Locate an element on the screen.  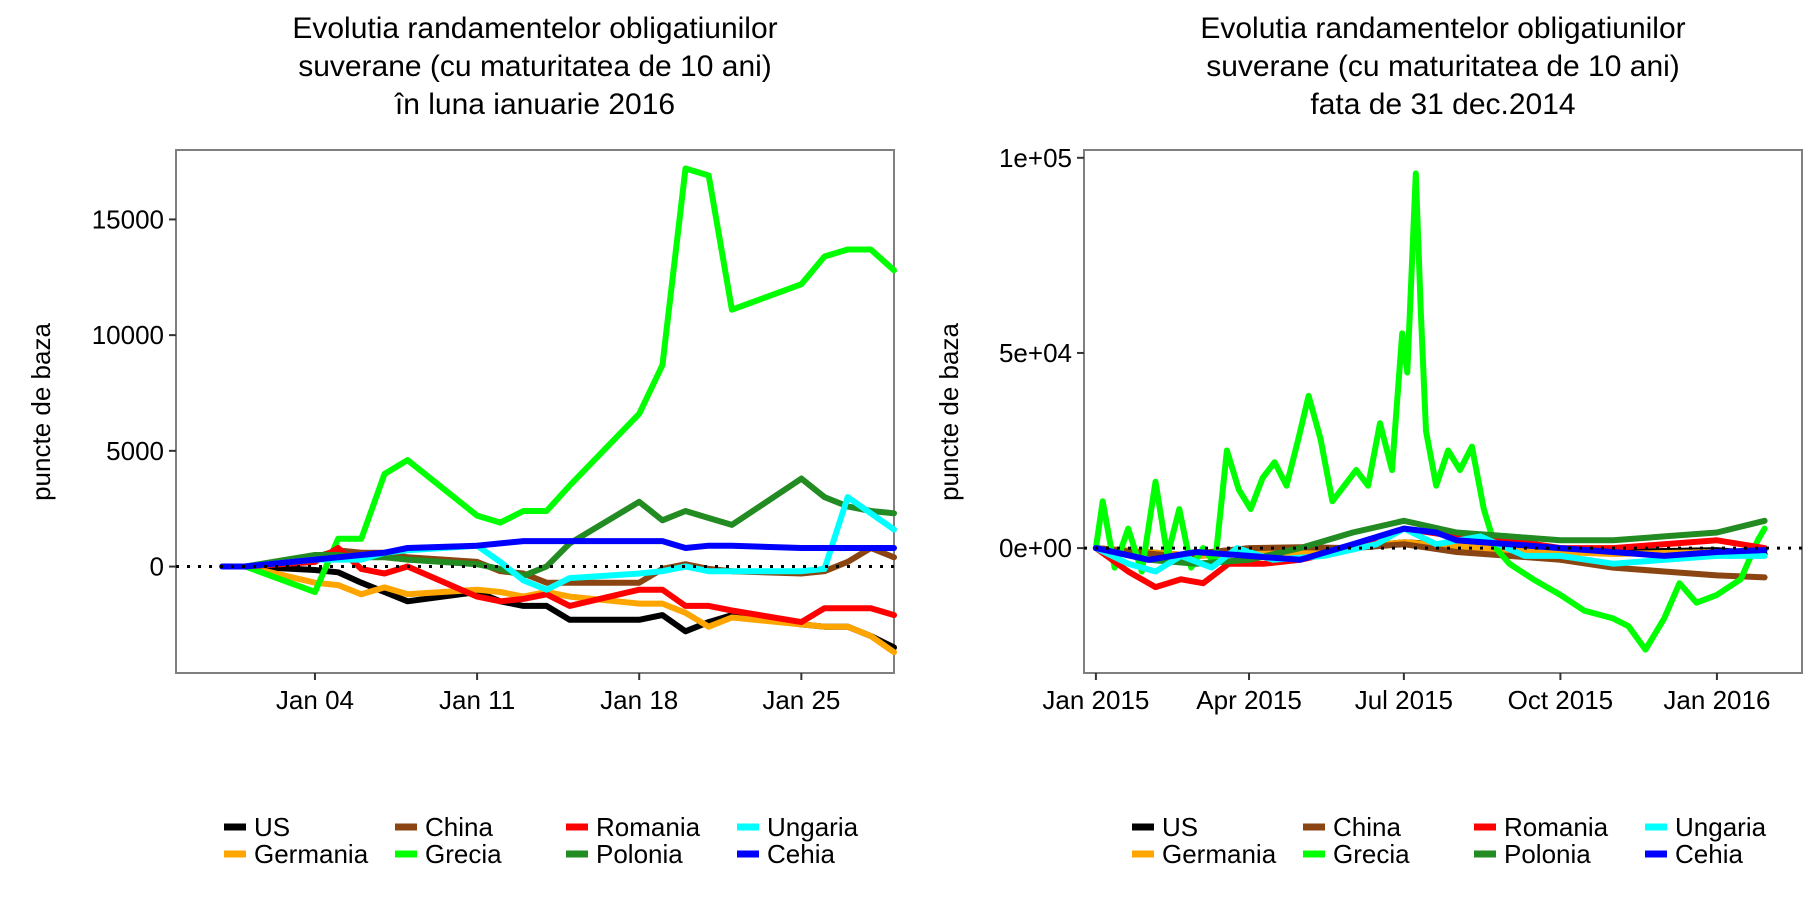
left-y-tick-label: 5000 is located at coordinates (135, 451).